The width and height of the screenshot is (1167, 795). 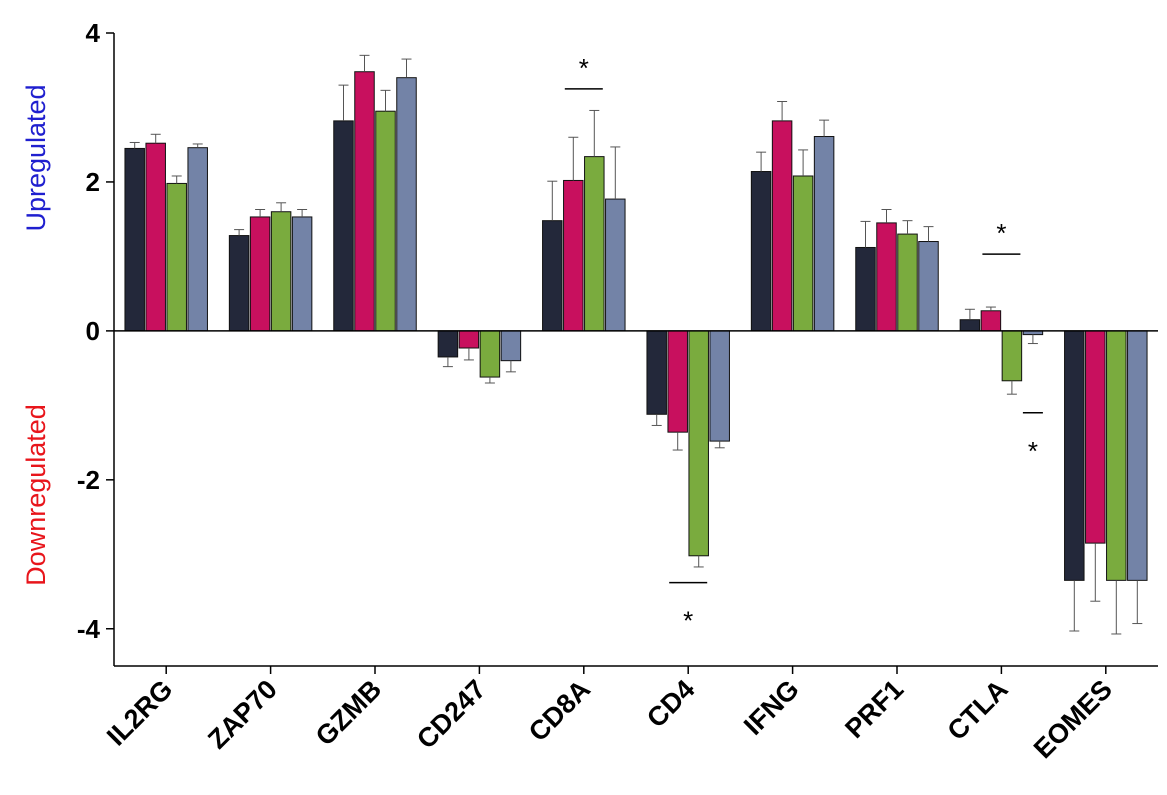 What do you see at coordinates (1073, 719) in the screenshot?
I see `x-tick-label: EOMES` at bounding box center [1073, 719].